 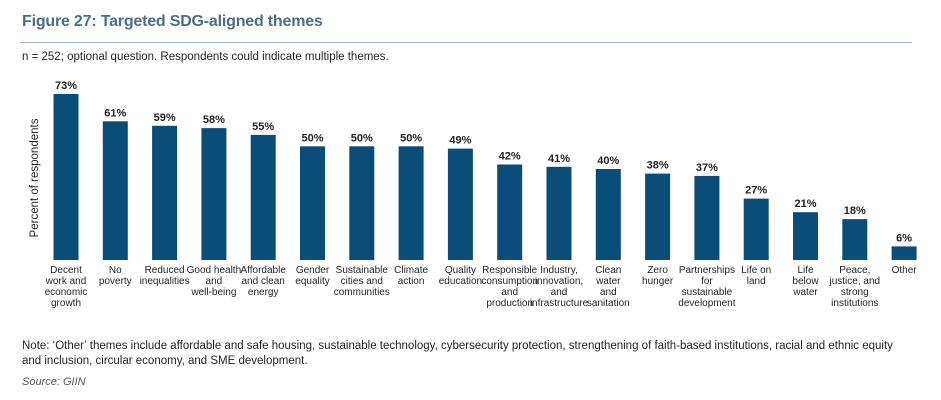 I want to click on data-label: 55%, so click(x=263, y=127).